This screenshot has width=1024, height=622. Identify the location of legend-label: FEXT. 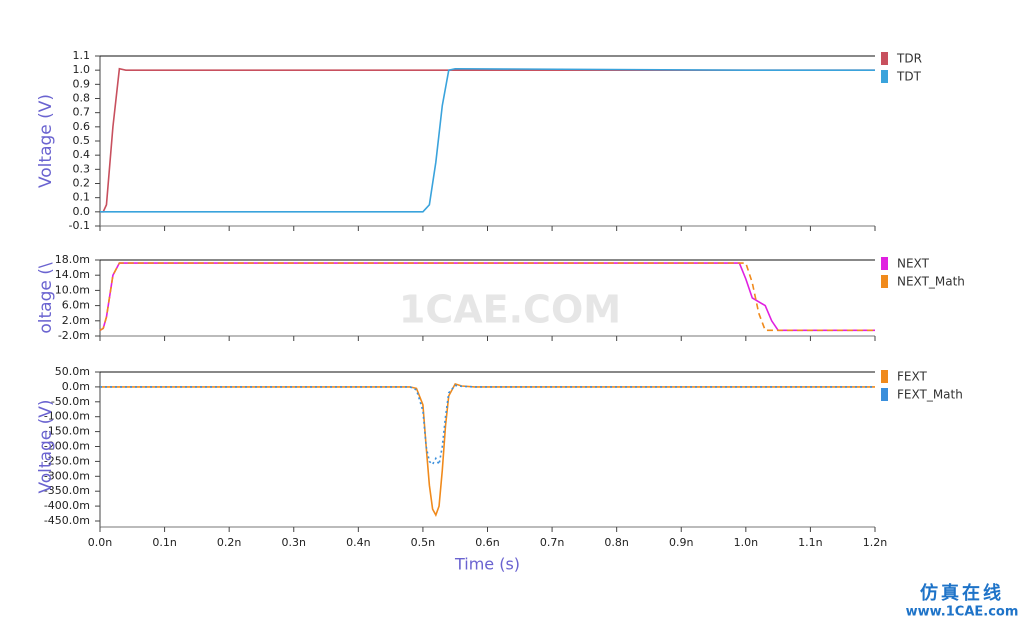
(912, 377).